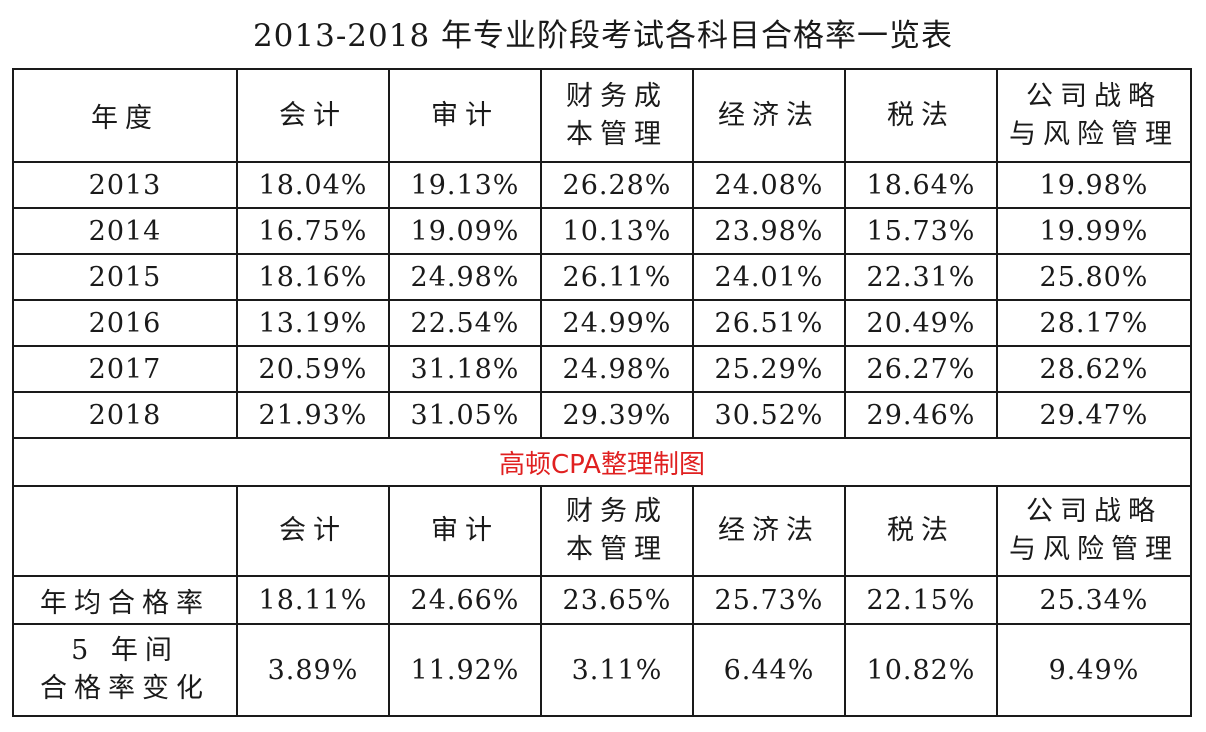 The width and height of the screenshot is (1206, 732). I want to click on average-rate-cell: 18.11%, so click(313, 600).